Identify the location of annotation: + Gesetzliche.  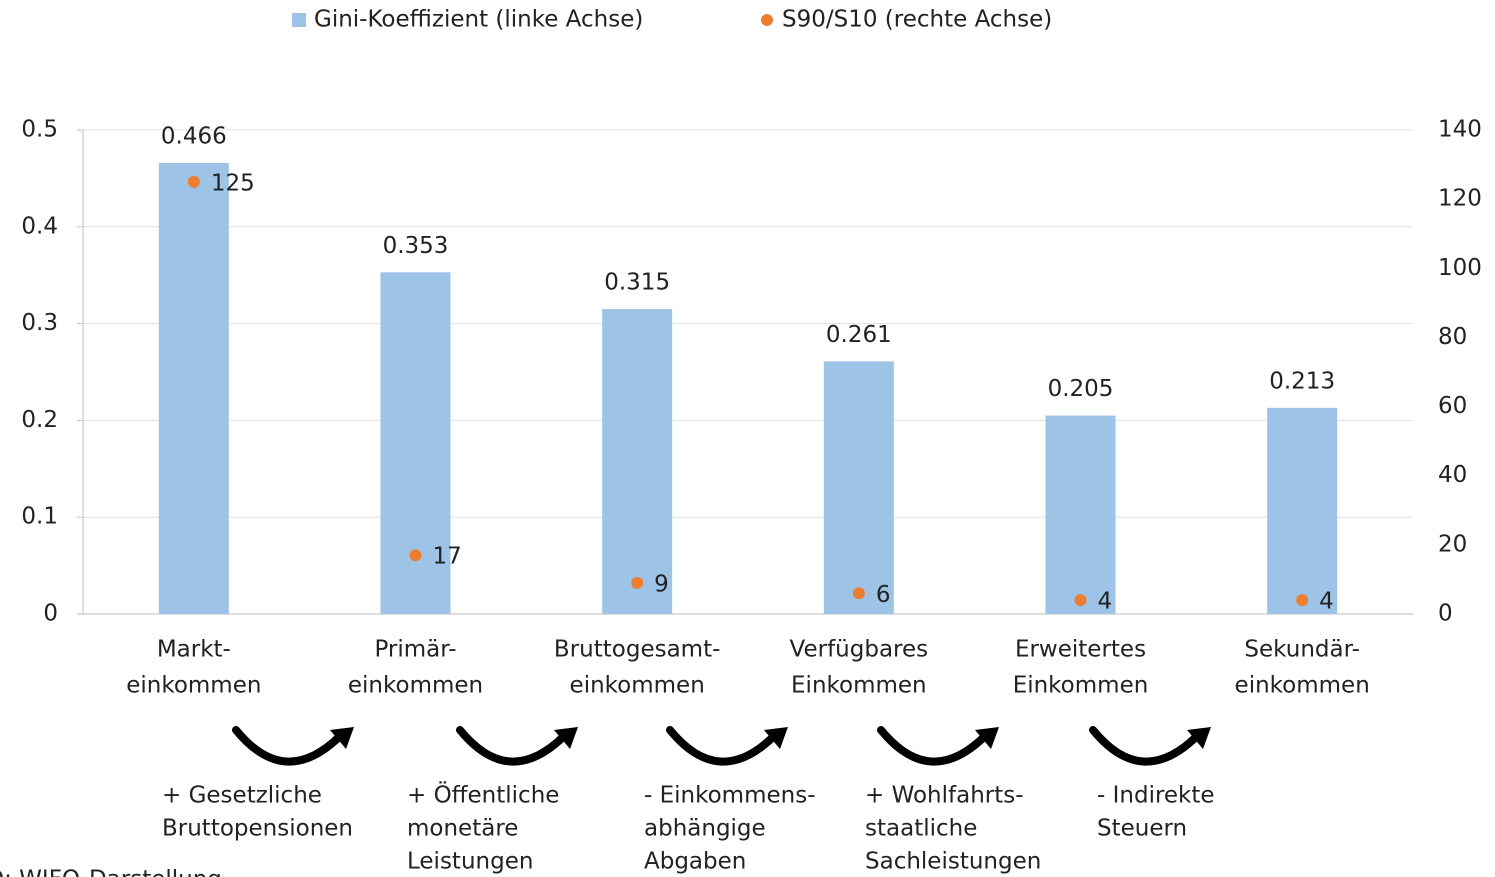
(242, 796).